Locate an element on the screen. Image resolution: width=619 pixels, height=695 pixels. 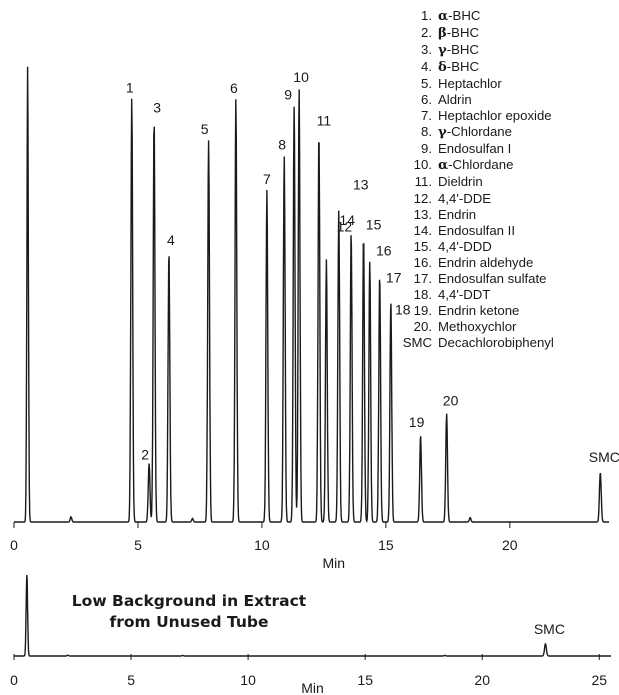
legend-number: 17. is located at coordinates (416, 279).